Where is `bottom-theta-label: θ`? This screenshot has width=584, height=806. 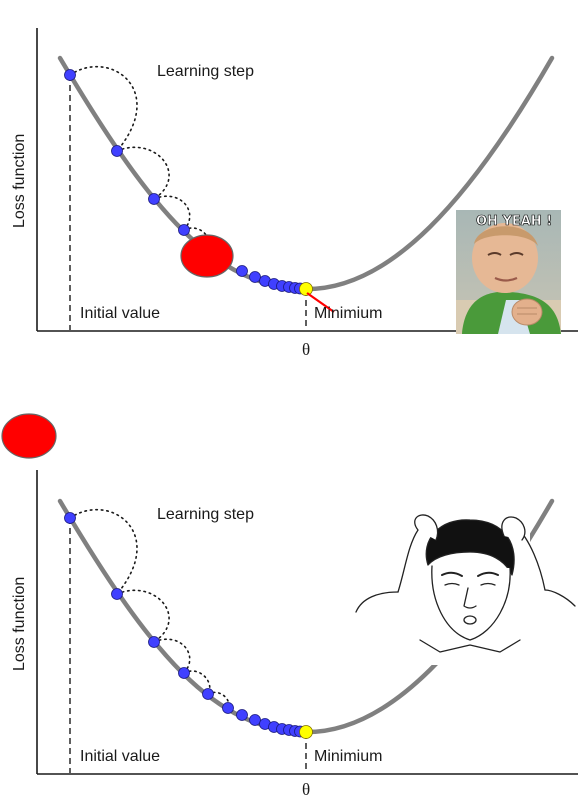
bottom-theta-label: θ is located at coordinates (306, 789).